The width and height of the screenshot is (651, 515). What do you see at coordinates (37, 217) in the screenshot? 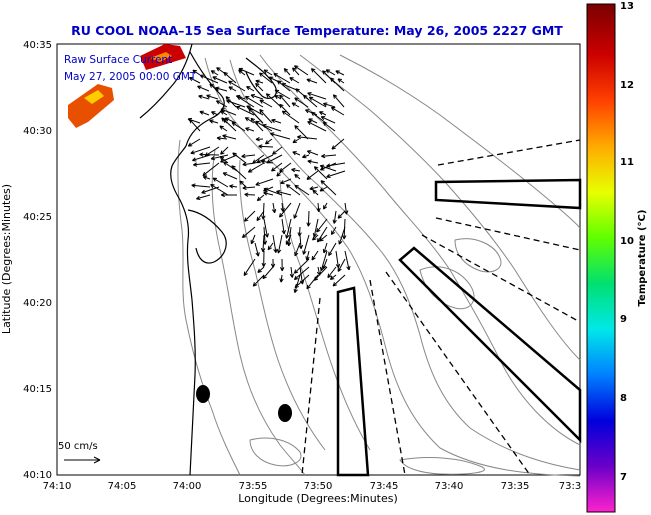
I see `y-tick-label: 40:25` at bounding box center [37, 217].